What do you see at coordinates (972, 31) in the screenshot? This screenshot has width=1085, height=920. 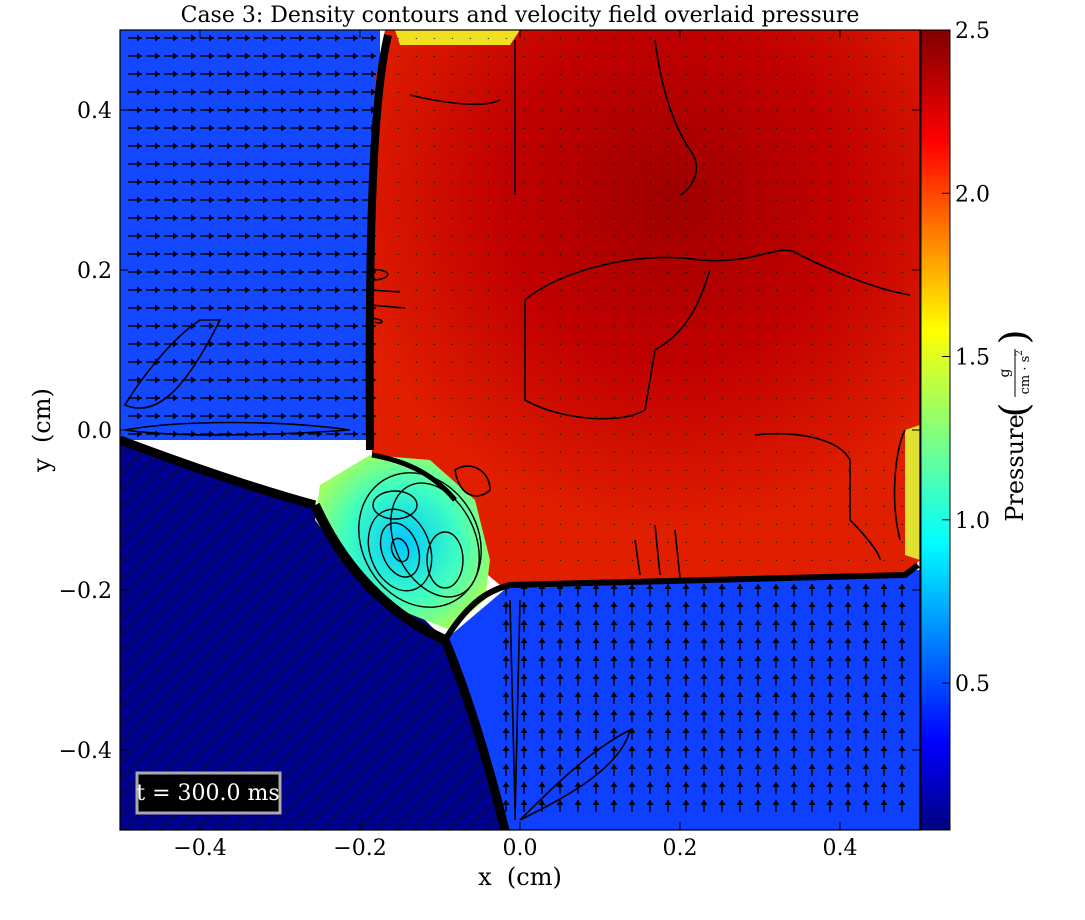 I see `colorbar-tick-label: 2.5` at bounding box center [972, 31].